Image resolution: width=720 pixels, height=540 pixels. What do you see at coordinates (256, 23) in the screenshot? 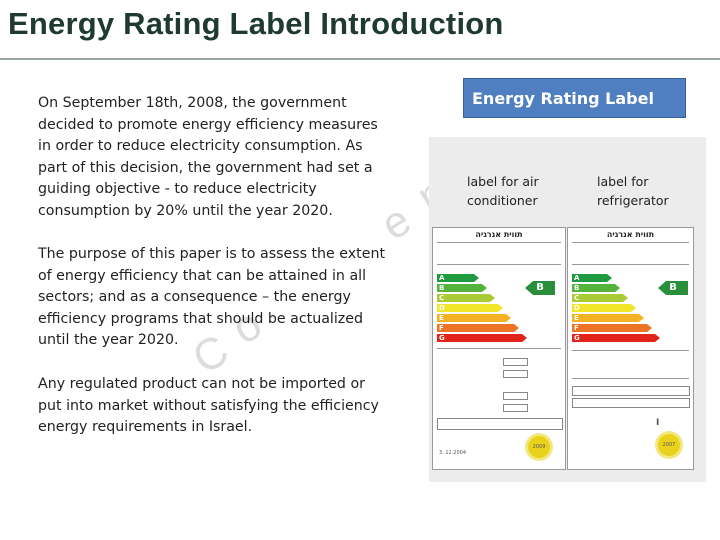
I see `slide-title: Energy Rating Label Introduction` at bounding box center [256, 23].